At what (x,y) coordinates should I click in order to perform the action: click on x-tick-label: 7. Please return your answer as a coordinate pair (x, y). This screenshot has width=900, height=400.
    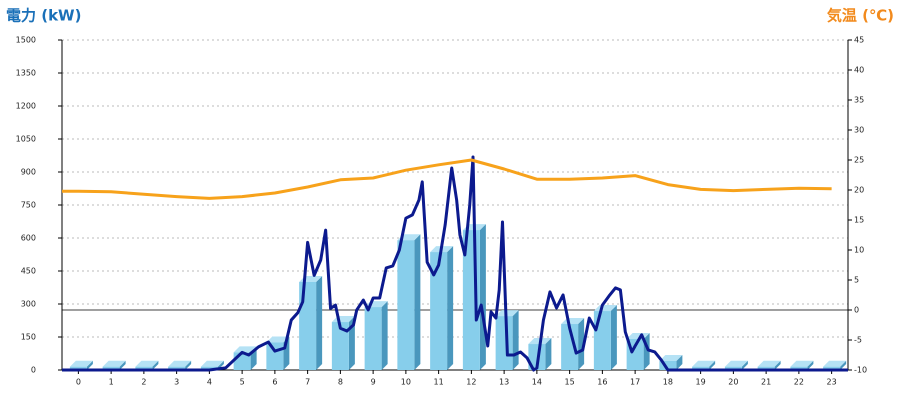
    Looking at the image, I should click on (307, 382).